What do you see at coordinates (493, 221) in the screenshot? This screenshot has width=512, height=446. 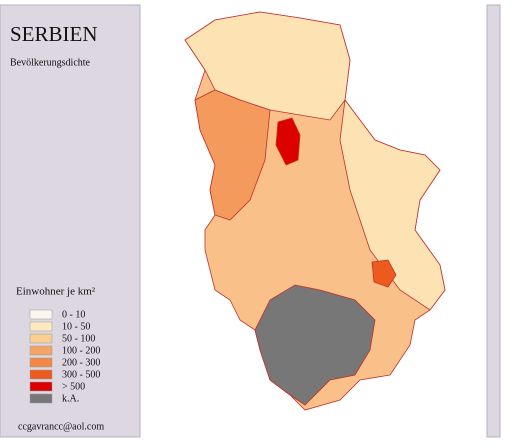 I see `right-strip` at bounding box center [493, 221].